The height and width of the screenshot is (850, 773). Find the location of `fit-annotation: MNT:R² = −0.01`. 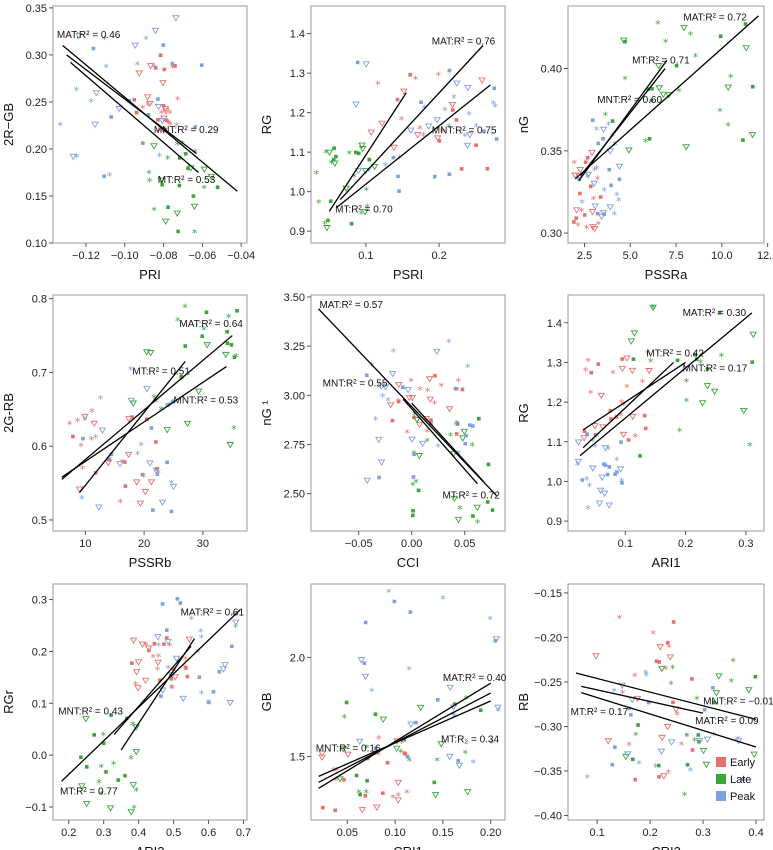

fit-annotation: MNT:R² = −0.01 is located at coordinates (738, 702).